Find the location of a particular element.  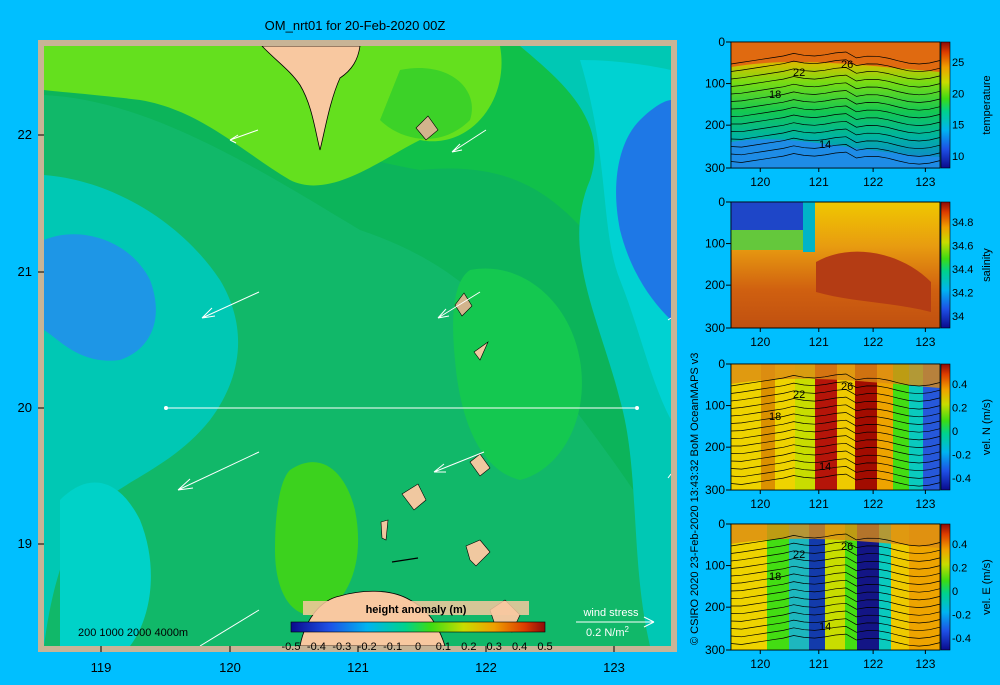

panel-colorbar-tick: 0.4 is located at coordinates (959, 385).